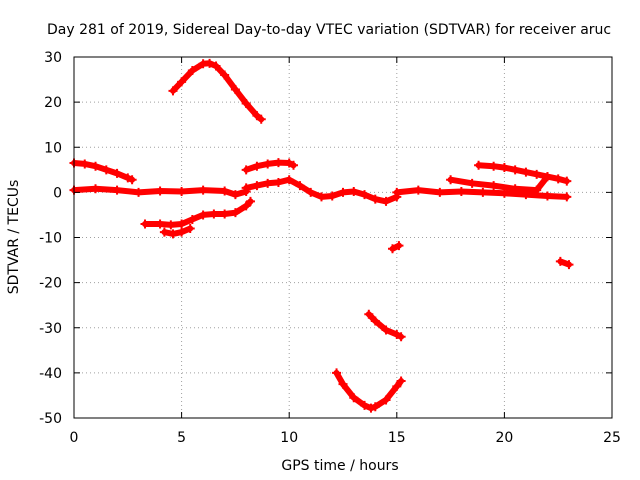  What do you see at coordinates (14, 237) in the screenshot?
I see `y-axis-label: SDTVAR / TECUs` at bounding box center [14, 237].